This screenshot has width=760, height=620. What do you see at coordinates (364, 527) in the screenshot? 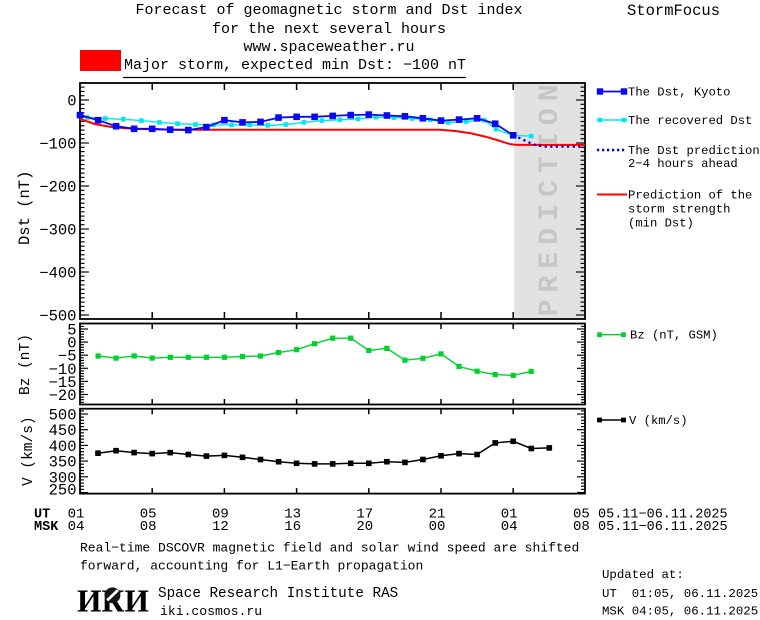
I see `svg-text: 20` at bounding box center [364, 527].